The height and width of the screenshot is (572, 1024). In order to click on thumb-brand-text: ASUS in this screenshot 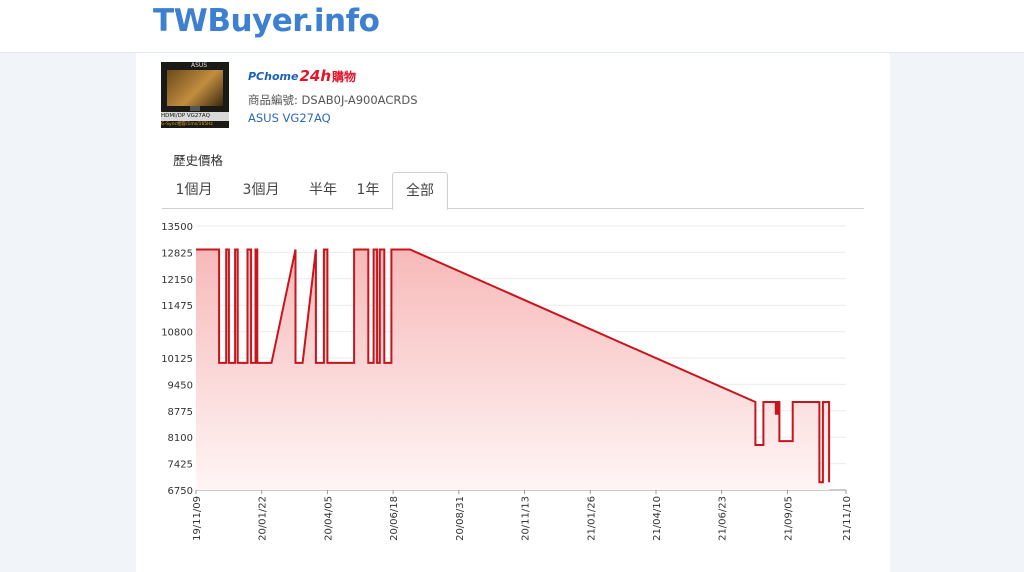, I will do `click(199, 65)`.